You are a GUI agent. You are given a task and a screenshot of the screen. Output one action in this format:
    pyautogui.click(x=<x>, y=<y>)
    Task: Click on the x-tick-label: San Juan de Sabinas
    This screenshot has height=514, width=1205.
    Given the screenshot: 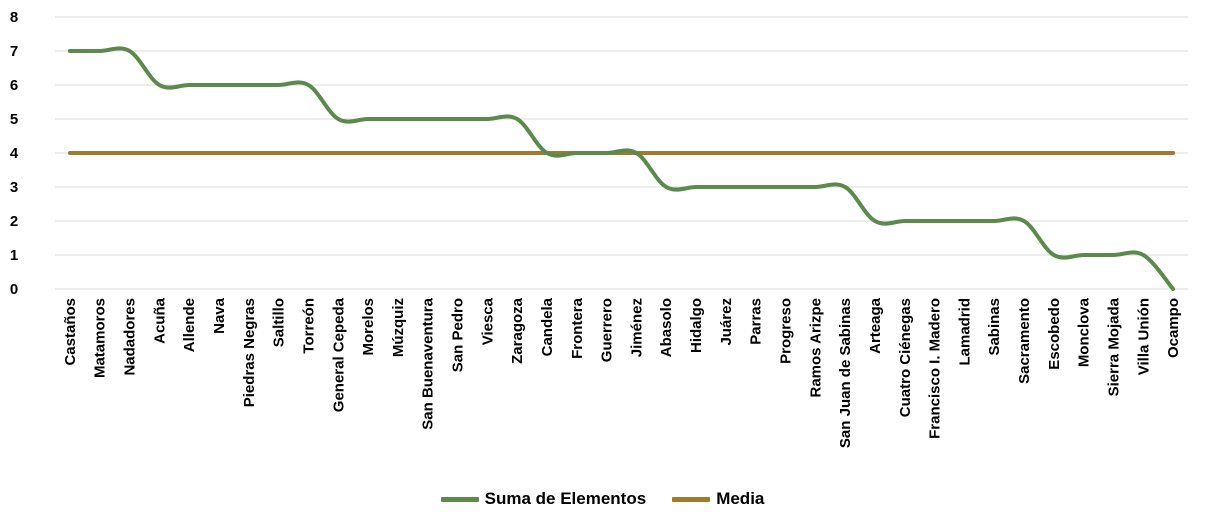 What is the action you would take?
    pyautogui.click(x=845, y=373)
    